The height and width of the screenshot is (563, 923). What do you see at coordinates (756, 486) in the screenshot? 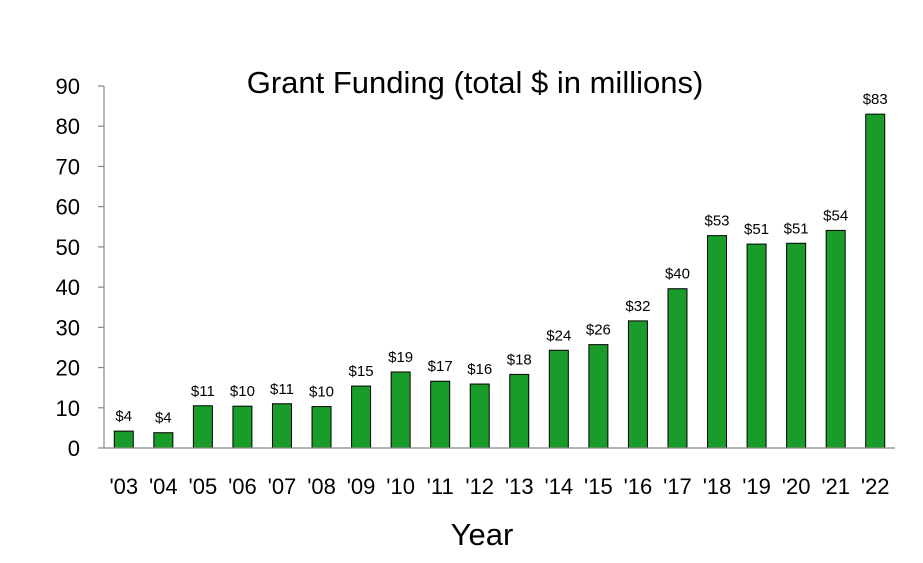
I see `x-tick-label: '19` at bounding box center [756, 486].